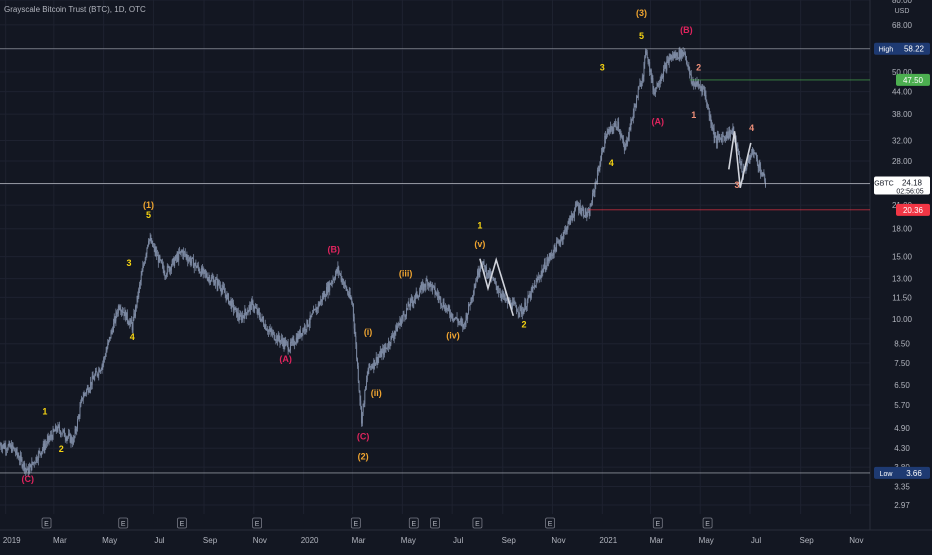 The width and height of the screenshot is (932, 555). Describe the element at coordinates (902, 385) in the screenshot. I see `y-tick-label: 6.50` at that location.